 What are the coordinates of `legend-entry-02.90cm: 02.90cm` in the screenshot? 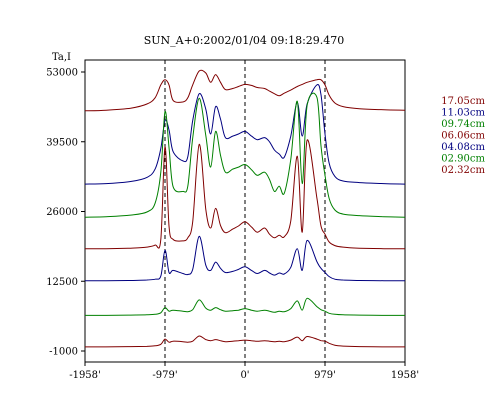 It's located at (463, 159).